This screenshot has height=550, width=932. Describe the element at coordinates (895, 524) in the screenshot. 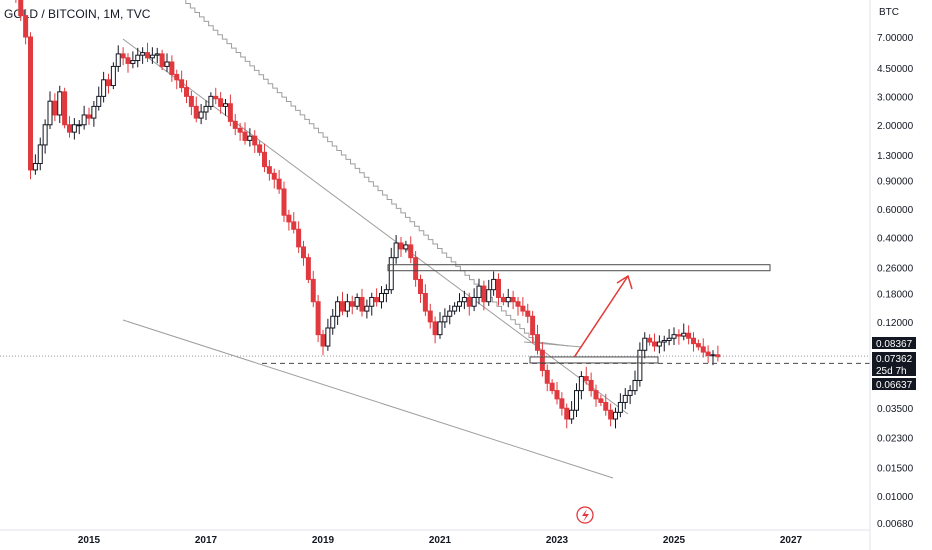

I see `price-axis-tick: 0.00680` at that location.